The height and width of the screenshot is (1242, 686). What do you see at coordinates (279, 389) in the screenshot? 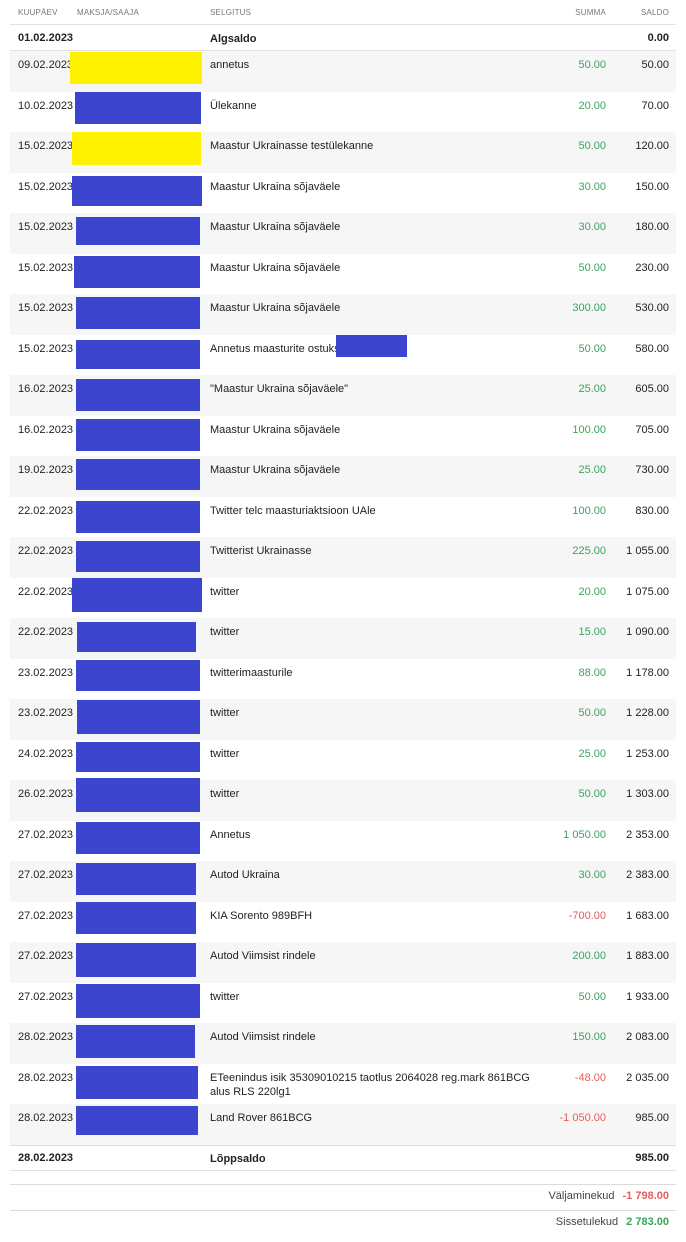
I see `row-description: "Maastur Ukraina sõjaväele"` at bounding box center [279, 389].